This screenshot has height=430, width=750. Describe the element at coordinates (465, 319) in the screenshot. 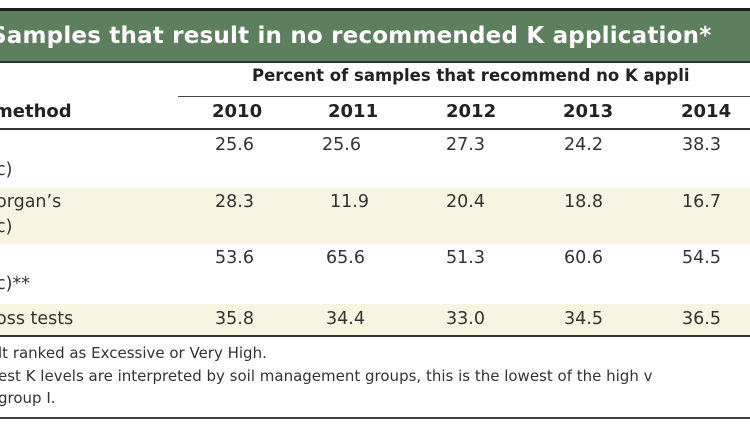

I see `table-cell: 33.0` at that location.